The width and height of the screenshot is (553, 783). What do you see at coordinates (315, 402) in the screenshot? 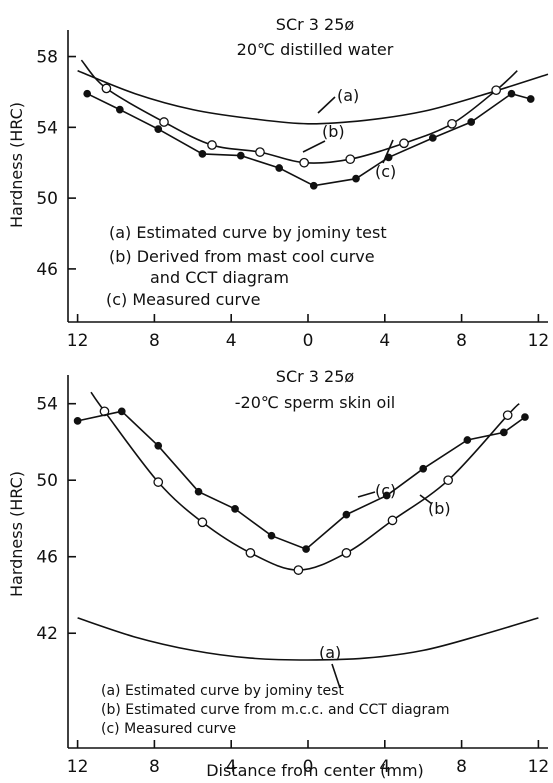
I see `chart2-subtitle: -20℃ sperm skin oil` at bounding box center [315, 402].